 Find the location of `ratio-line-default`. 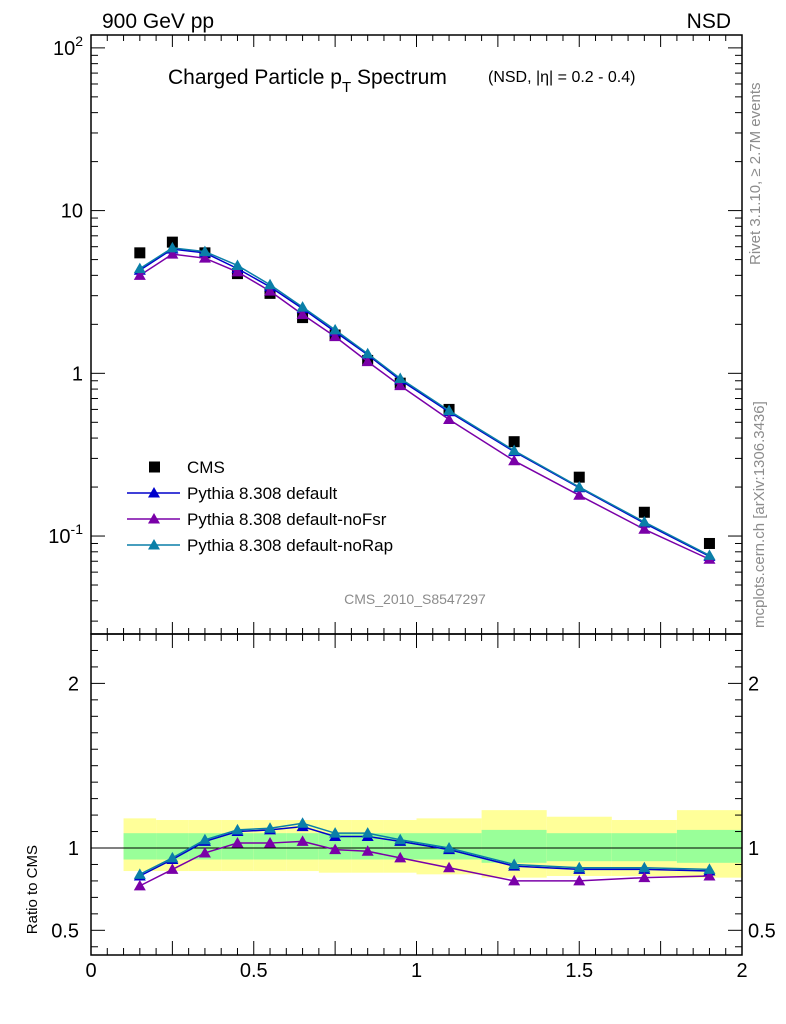

ratio-line-default is located at coordinates (424, 851).